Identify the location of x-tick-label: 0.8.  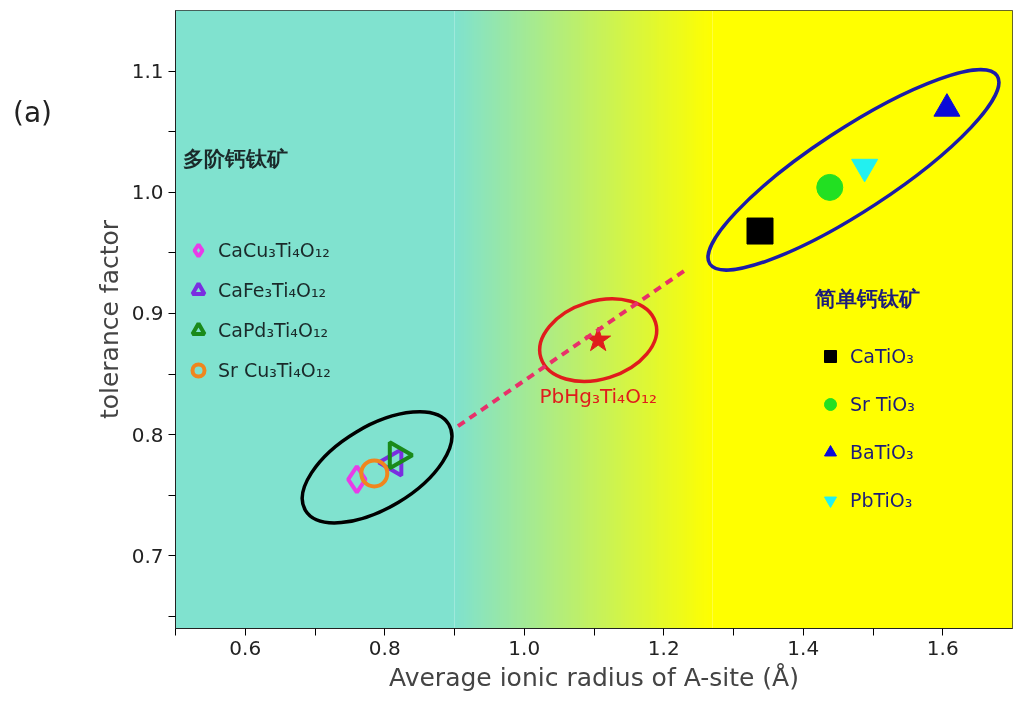
(384, 647).